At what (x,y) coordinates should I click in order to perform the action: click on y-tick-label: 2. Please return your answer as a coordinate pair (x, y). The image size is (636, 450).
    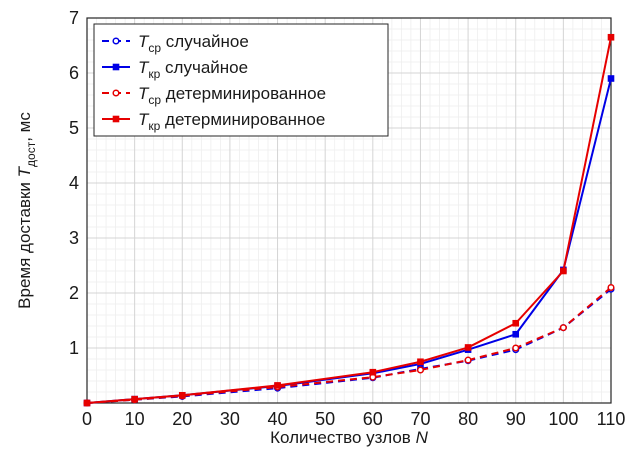
    Looking at the image, I should click on (74, 293).